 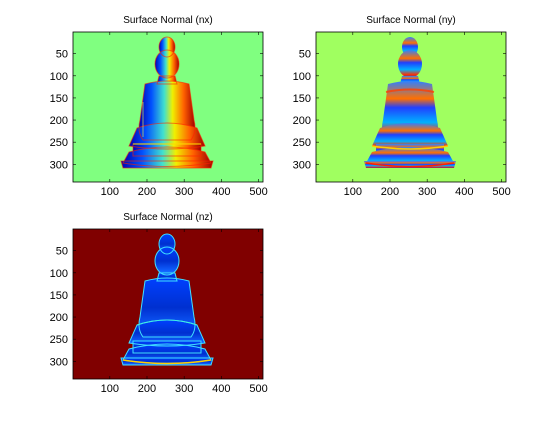 What do you see at coordinates (167, 217) in the screenshot?
I see `panel-title: Surface Normal (nz)` at bounding box center [167, 217].